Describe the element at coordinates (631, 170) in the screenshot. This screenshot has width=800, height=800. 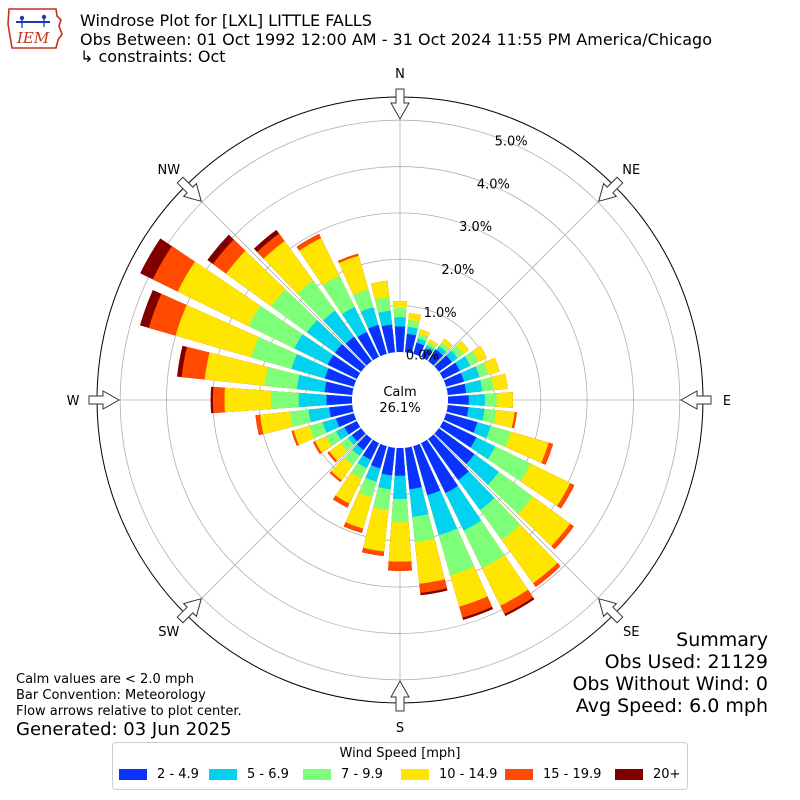
I see `compass-label: NE` at that location.